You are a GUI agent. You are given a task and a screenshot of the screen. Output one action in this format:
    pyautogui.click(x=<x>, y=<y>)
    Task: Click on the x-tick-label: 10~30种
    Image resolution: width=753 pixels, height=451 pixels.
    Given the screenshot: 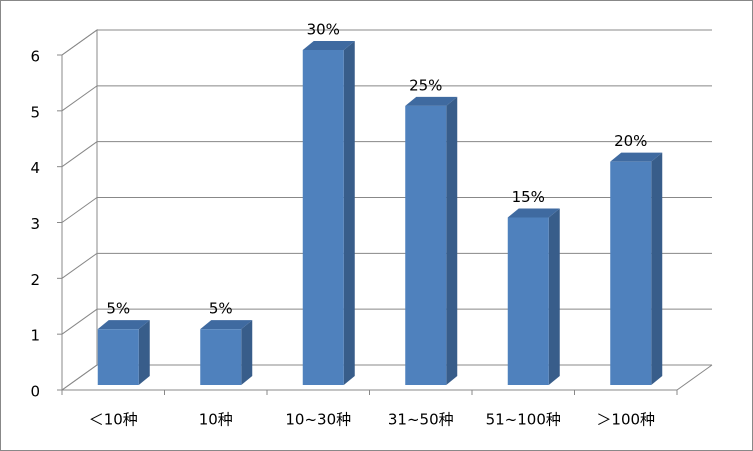 What is the action you would take?
    pyautogui.click(x=318, y=420)
    